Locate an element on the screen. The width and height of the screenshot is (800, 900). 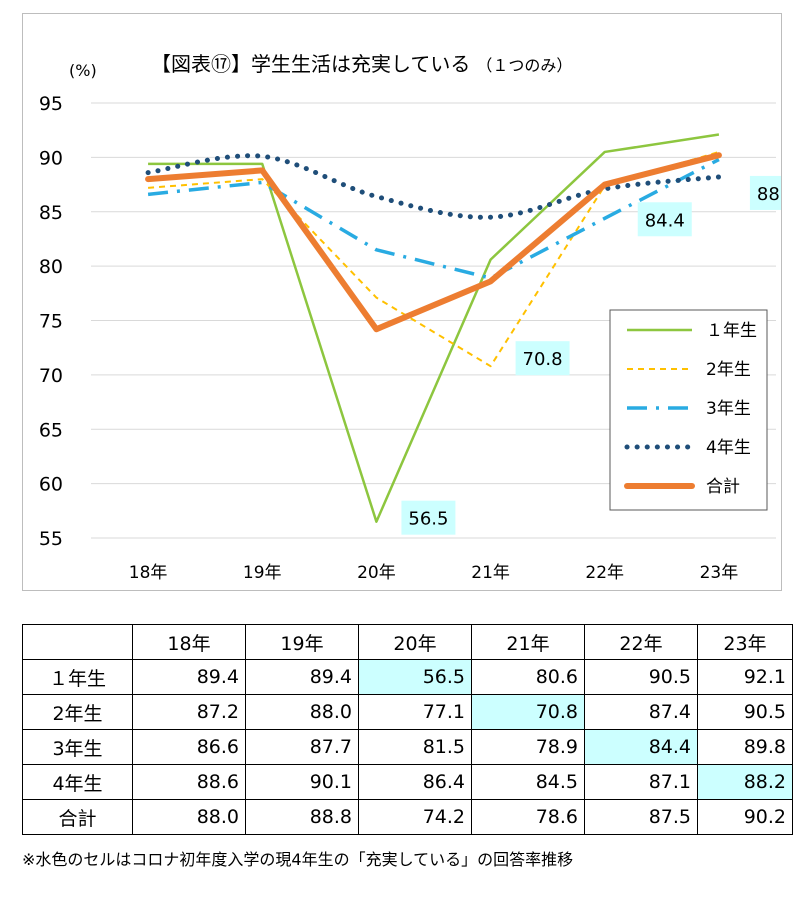
table-cell: 78.9 is located at coordinates (528, 747).